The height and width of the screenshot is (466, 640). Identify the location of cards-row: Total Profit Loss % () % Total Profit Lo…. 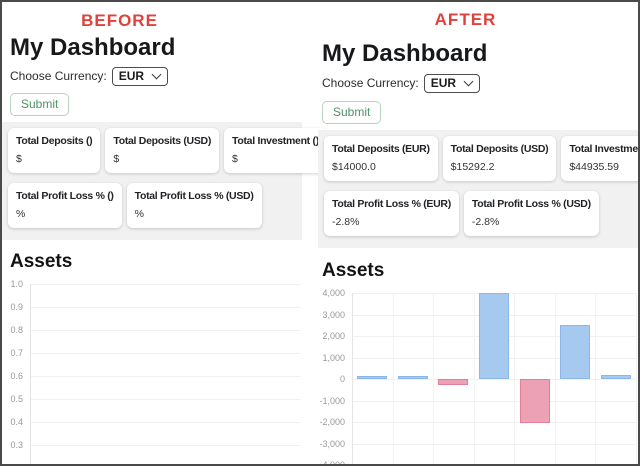
(152, 205).